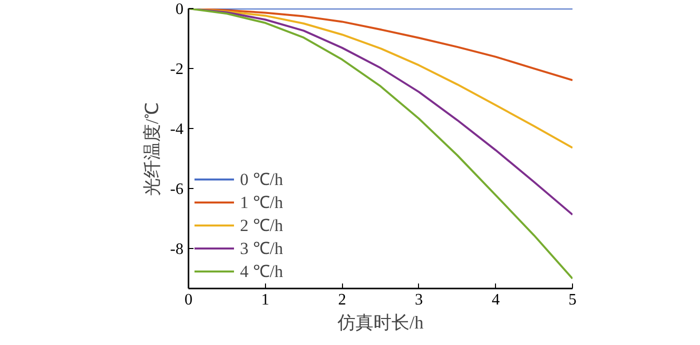 Image resolution: width=700 pixels, height=345 pixels. What do you see at coordinates (418, 300) in the screenshot?
I see `x-tick-label: 3` at bounding box center [418, 300].